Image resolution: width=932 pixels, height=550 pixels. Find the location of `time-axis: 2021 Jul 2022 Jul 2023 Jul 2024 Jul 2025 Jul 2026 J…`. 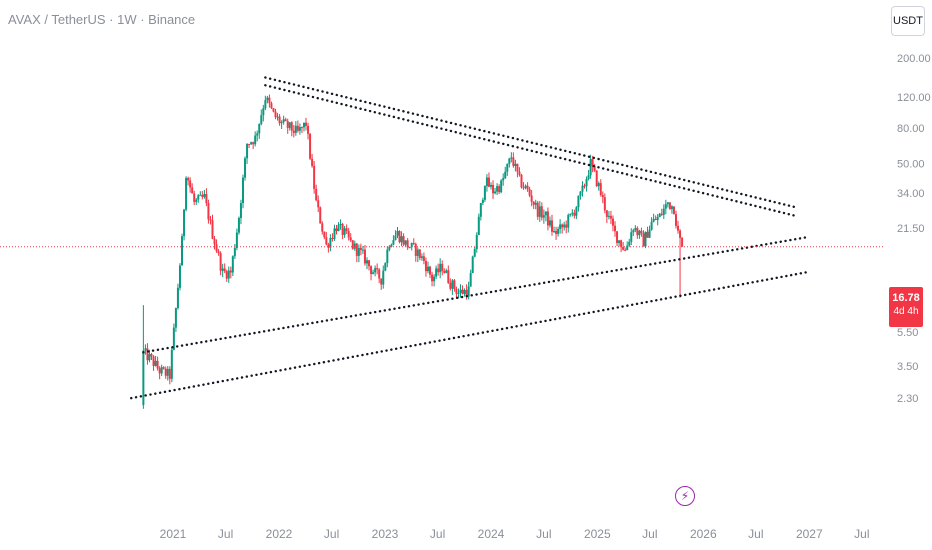

time-axis: 2021 Jul 2022 Jul 2023 Jul 2024 Jul 2025 Jul 2026 J… is located at coordinates (515, 534).